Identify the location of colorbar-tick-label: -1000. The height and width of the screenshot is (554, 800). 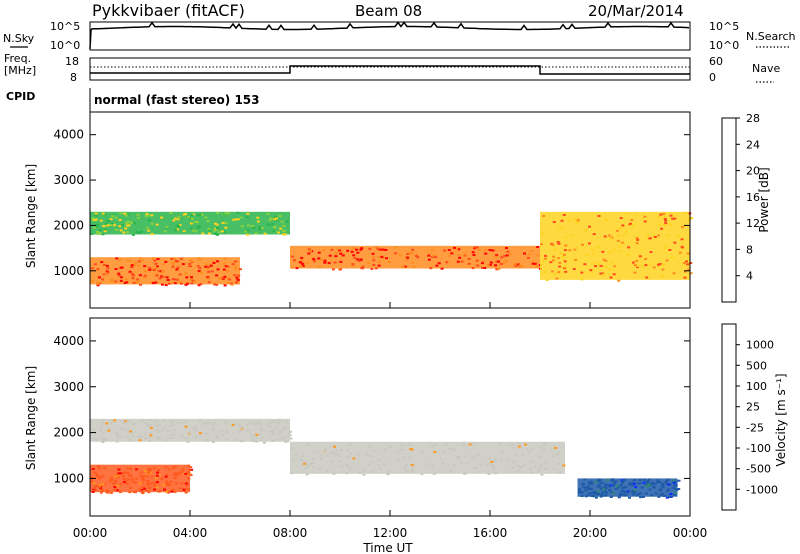
(762, 489).